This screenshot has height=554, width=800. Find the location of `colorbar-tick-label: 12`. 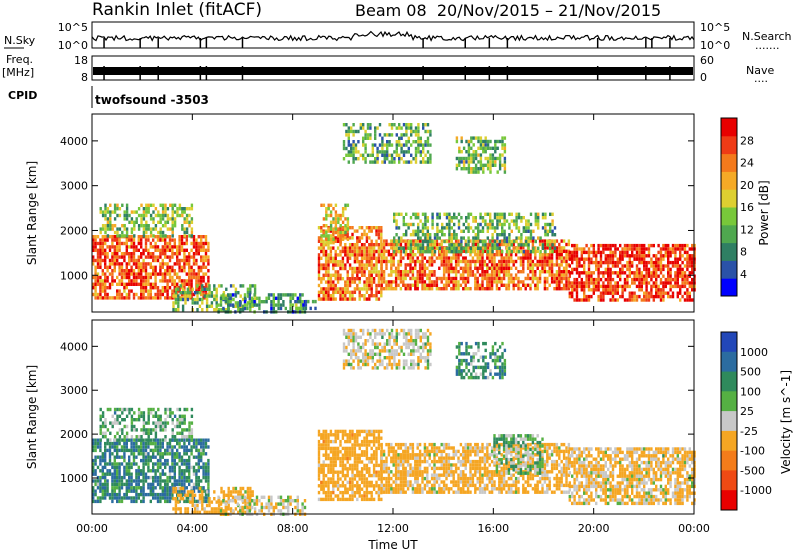

colorbar-tick-label: 12 is located at coordinates (747, 229).